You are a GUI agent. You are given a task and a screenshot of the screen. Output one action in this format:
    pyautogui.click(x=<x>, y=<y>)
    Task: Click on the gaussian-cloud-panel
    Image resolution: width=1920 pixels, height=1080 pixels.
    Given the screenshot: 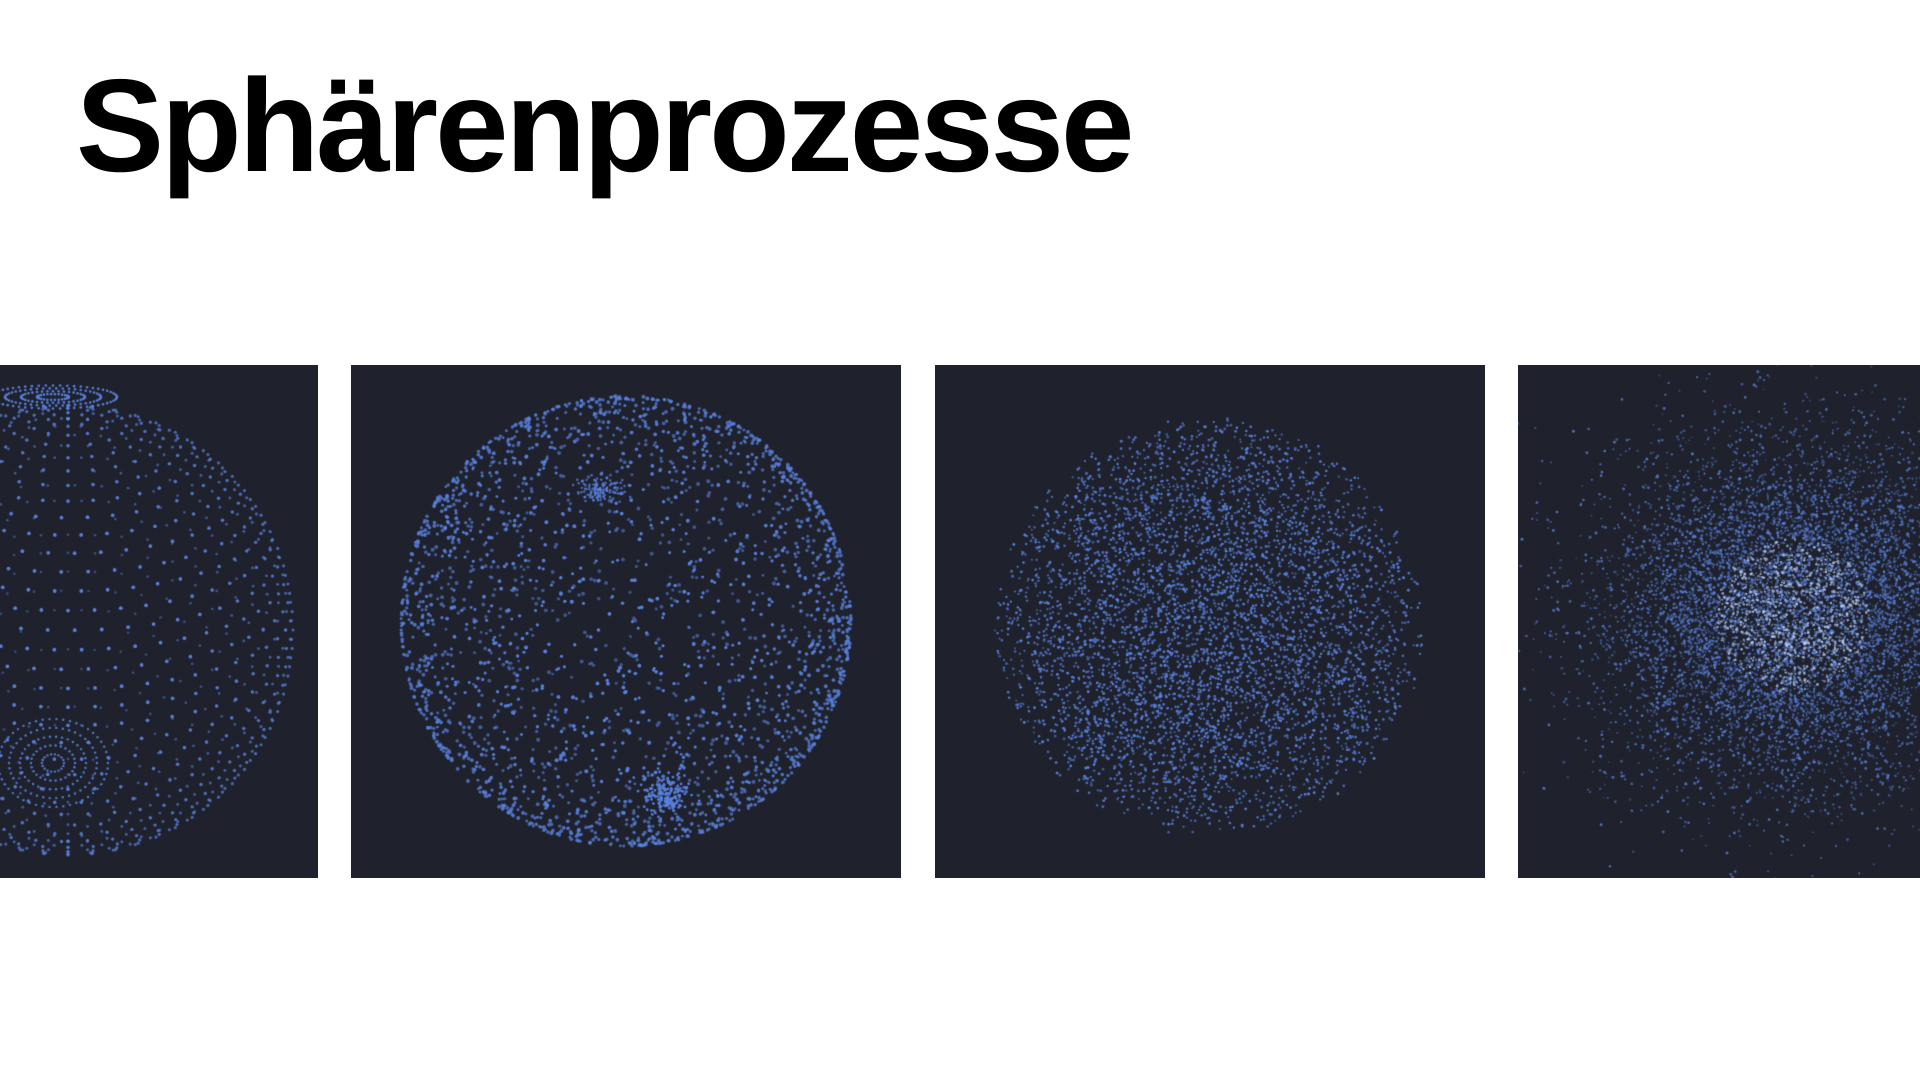 What is the action you would take?
    pyautogui.click(x=1719, y=621)
    